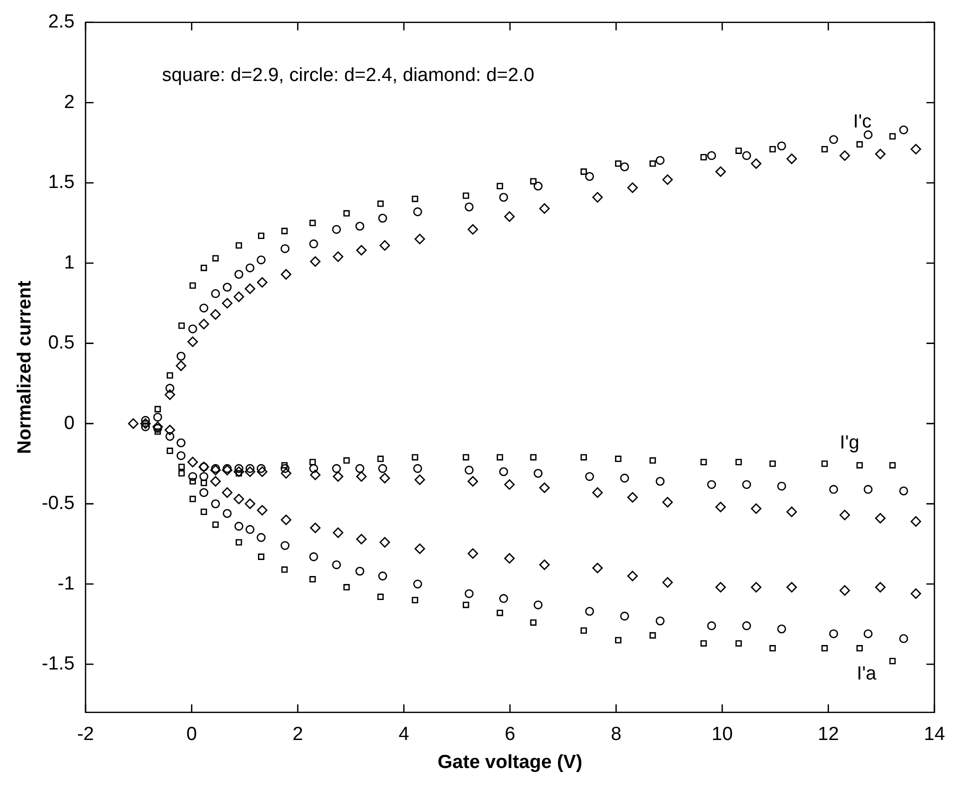 Image resolution: width=956 pixels, height=786 pixels. What do you see at coordinates (850, 443) in the screenshot?
I see `annotation: I'g` at bounding box center [850, 443].